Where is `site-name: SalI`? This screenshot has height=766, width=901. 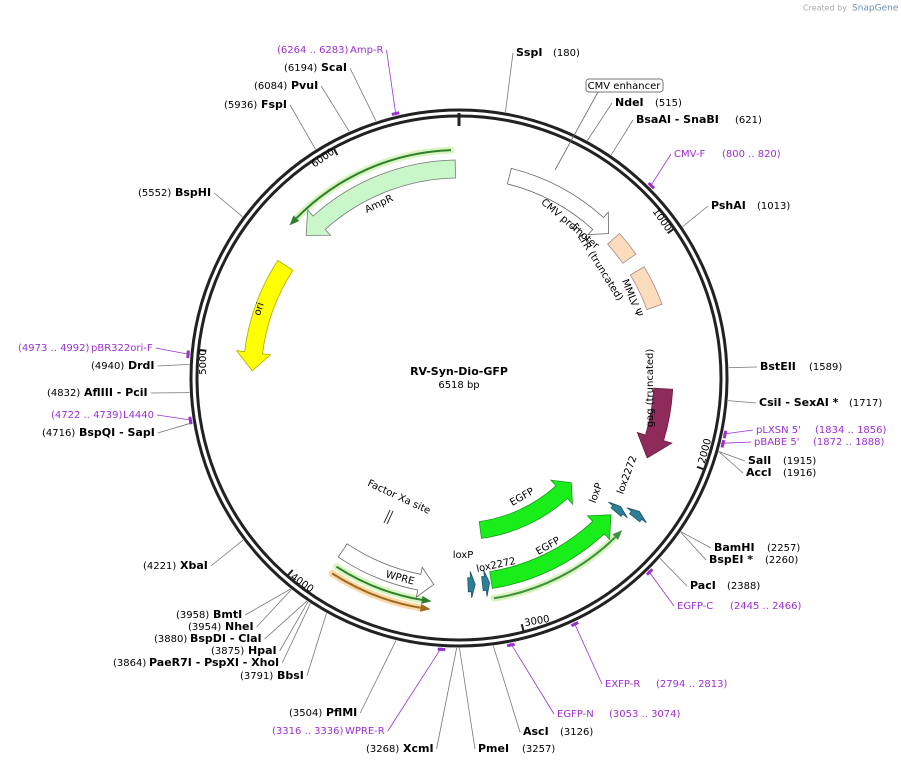
site-name: SalI is located at coordinates (759, 460).